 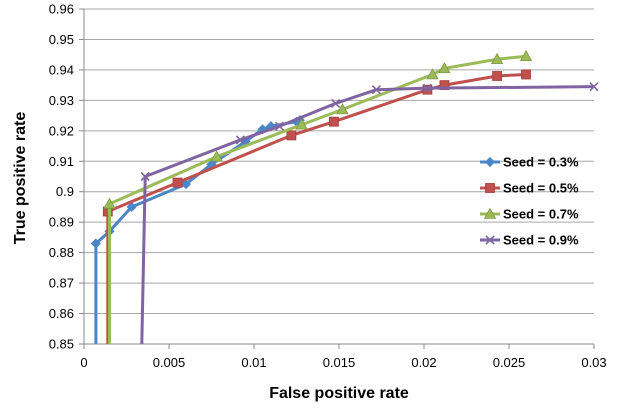 I want to click on legend-label: Seed = 0.3%, so click(x=541, y=162).